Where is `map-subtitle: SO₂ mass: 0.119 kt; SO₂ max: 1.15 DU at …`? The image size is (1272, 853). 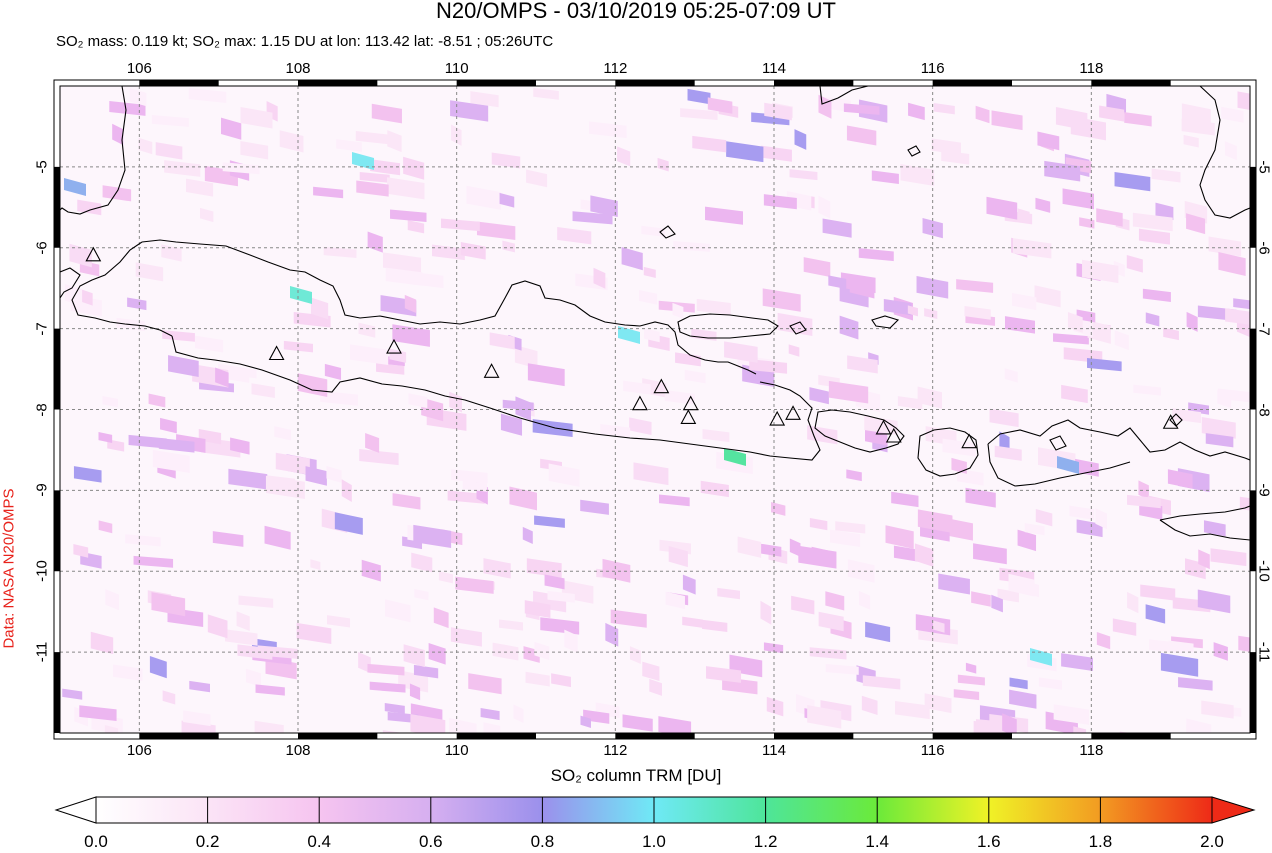 map-subtitle: SO₂ mass: 0.119 kt; SO₂ max: 1.15 DU at … is located at coordinates (305, 41).